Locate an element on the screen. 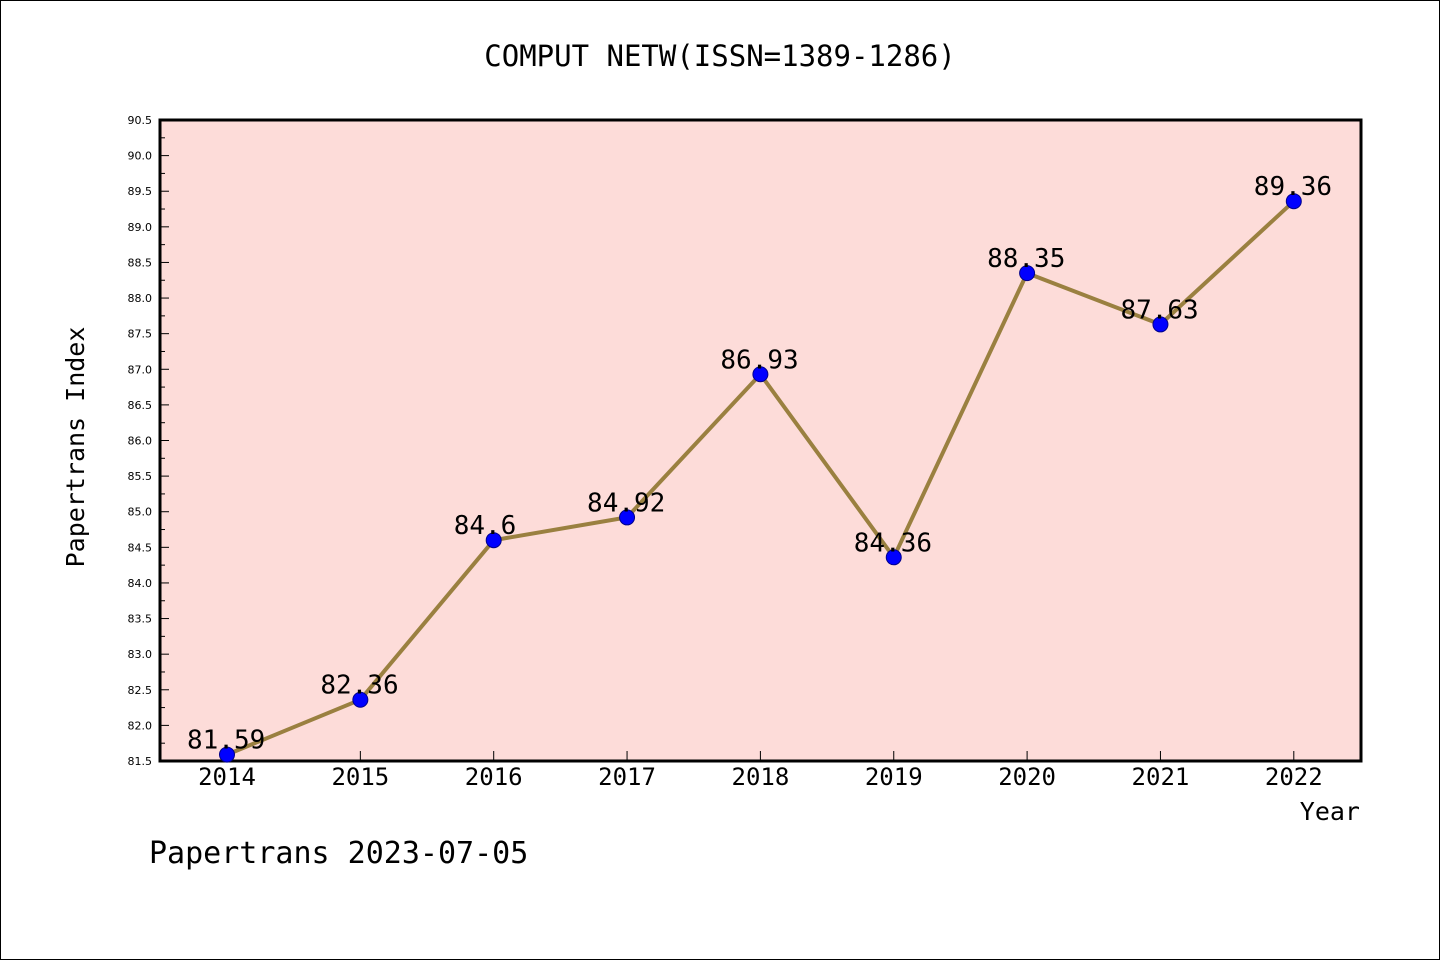 Image resolution: width=1440 pixels, height=960 pixels. y-tick-label: 83.5 is located at coordinates (140, 619).